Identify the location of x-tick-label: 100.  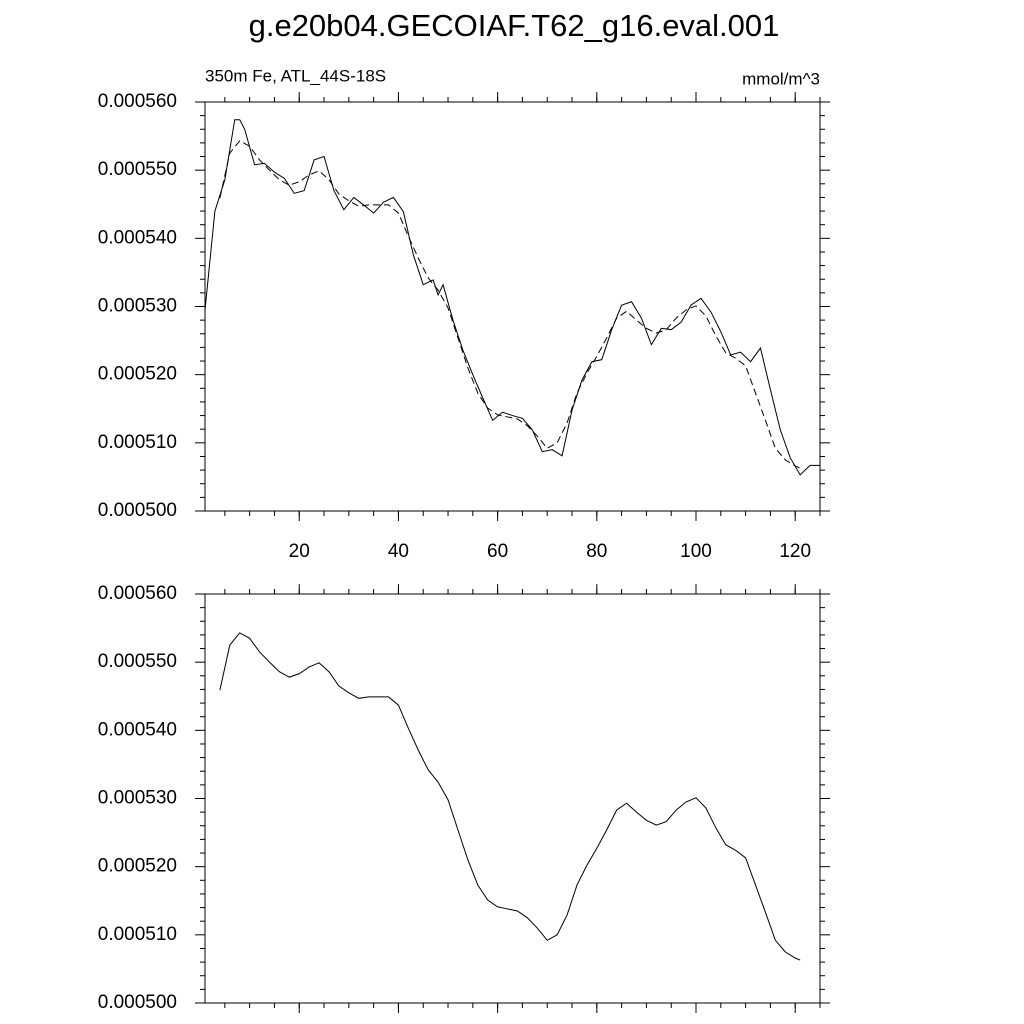
(696, 551).